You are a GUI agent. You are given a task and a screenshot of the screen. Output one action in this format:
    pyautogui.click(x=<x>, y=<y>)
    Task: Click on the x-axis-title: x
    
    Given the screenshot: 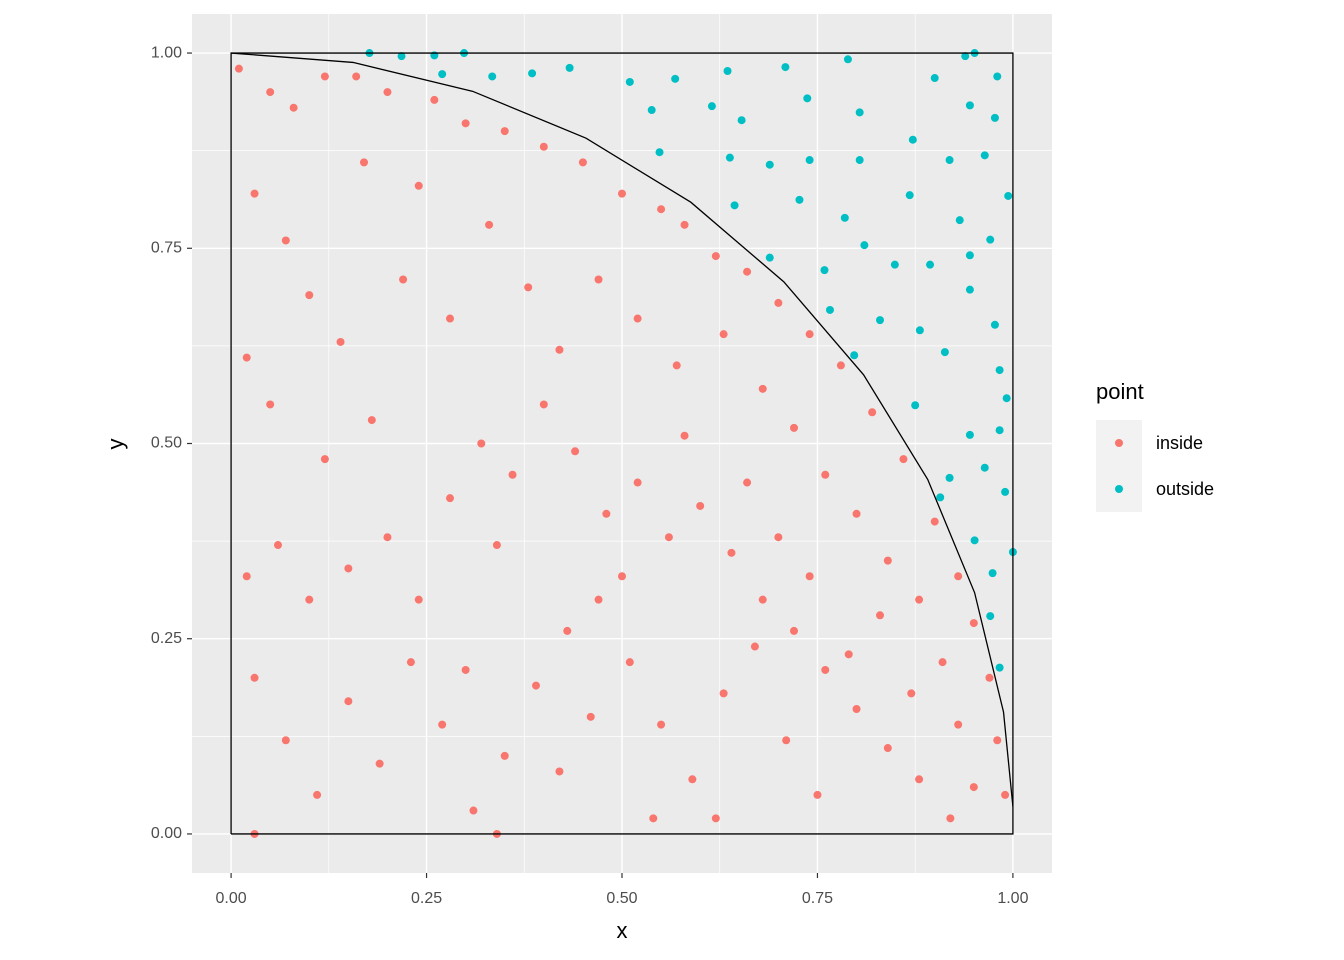 What is the action you would take?
    pyautogui.click(x=622, y=930)
    